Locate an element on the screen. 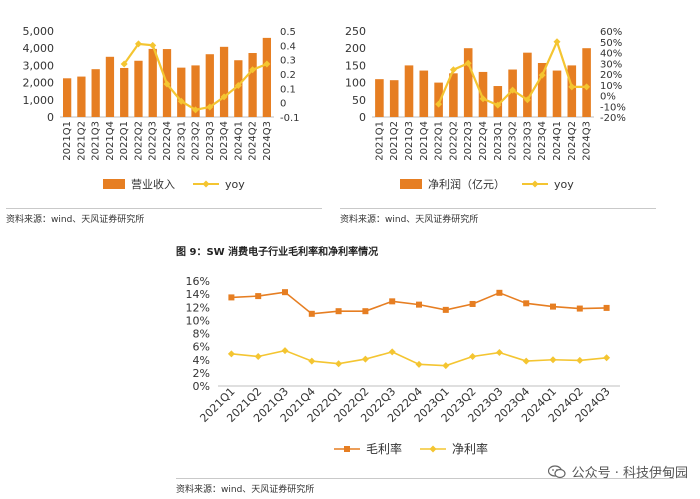 Image resolution: width=700 pixels, height=499 pixels. y-right-tick-label: 30% is located at coordinates (611, 64).